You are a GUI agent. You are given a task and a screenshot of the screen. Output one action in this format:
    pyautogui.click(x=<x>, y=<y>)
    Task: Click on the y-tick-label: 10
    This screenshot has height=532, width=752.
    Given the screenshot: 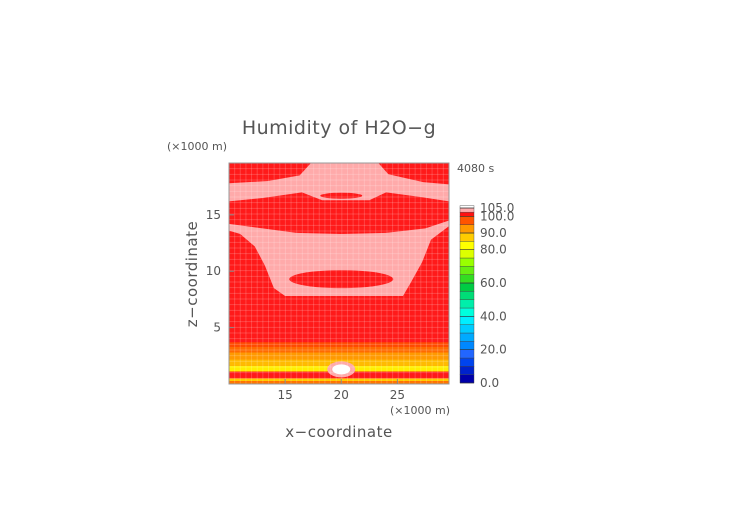 What is the action you would take?
    pyautogui.click(x=213, y=271)
    